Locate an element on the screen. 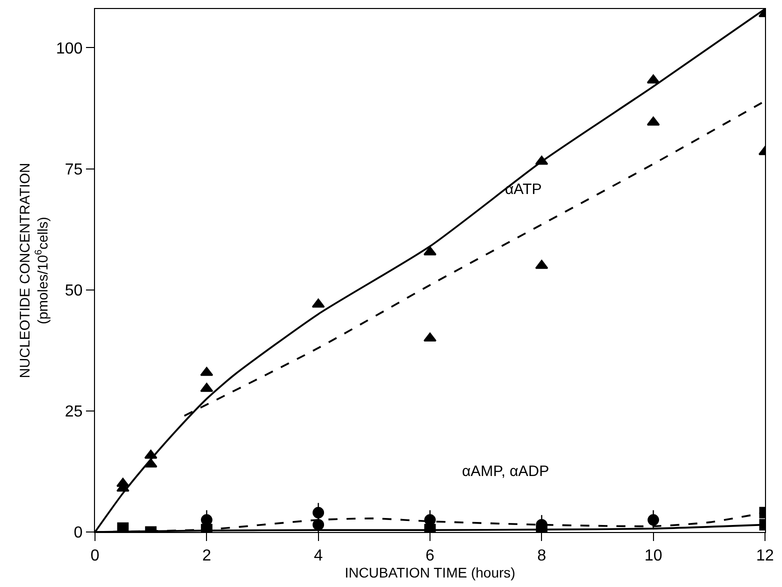  x-tick-label: 4 is located at coordinates (318, 555).